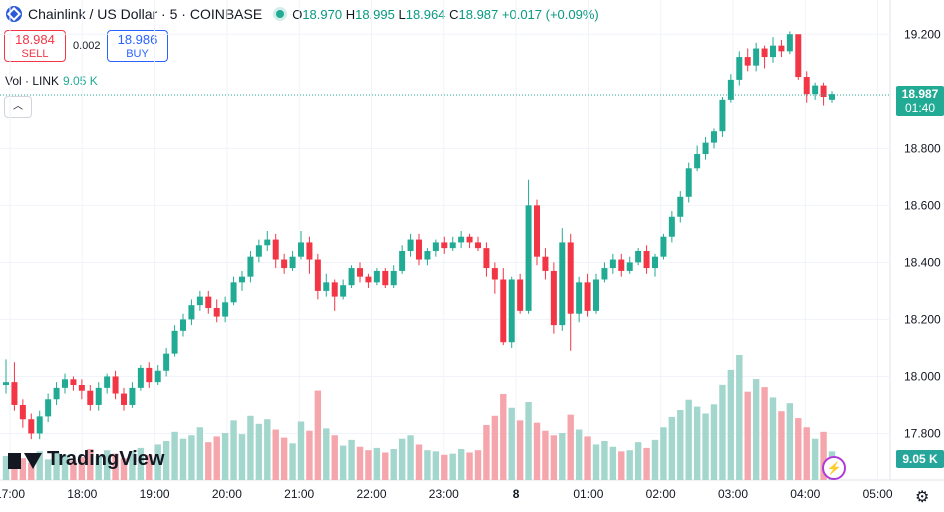 This screenshot has width=944, height=512. I want to click on y-tick-label: 18.800, so click(922, 148).